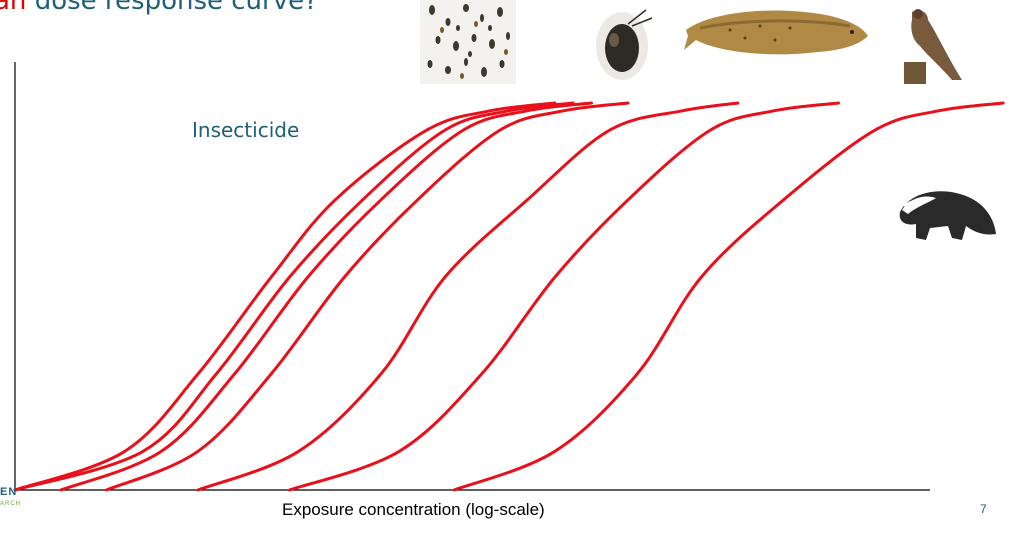 The height and width of the screenshot is (533, 1019). I want to click on slide-title-accent: an, so click(13, 8).